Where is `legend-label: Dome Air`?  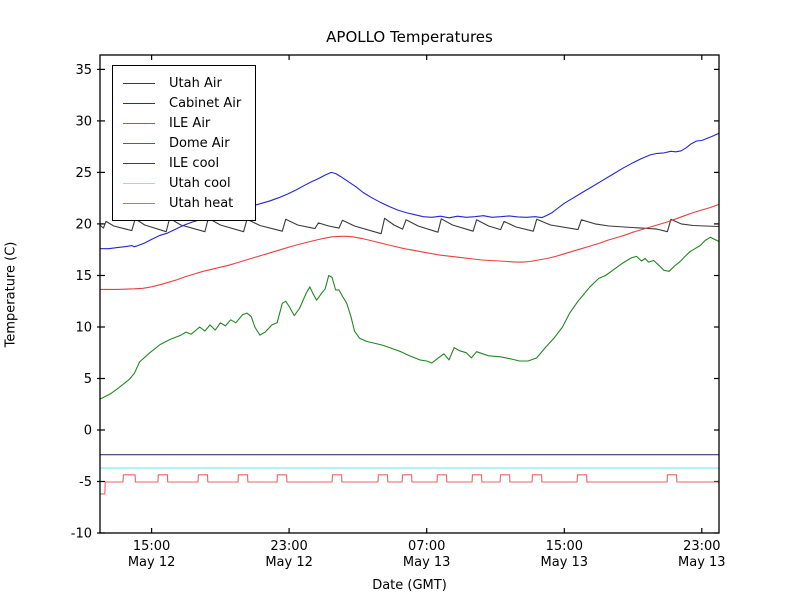 legend-label: Dome Air is located at coordinates (199, 143).